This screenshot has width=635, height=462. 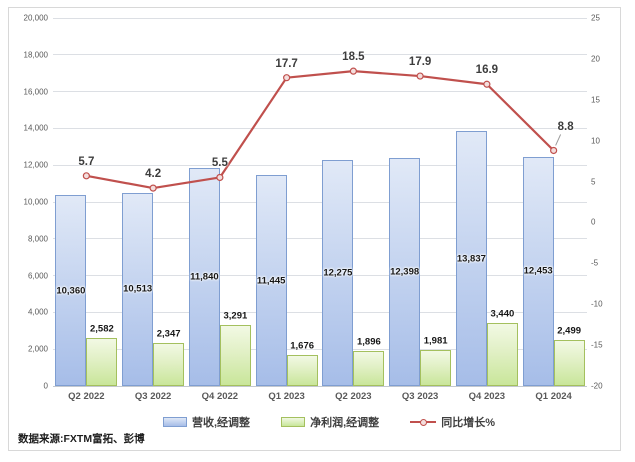 What do you see at coordinates (45, 386) in the screenshot?
I see `y-axis-left-tick-label: 0` at bounding box center [45, 386].